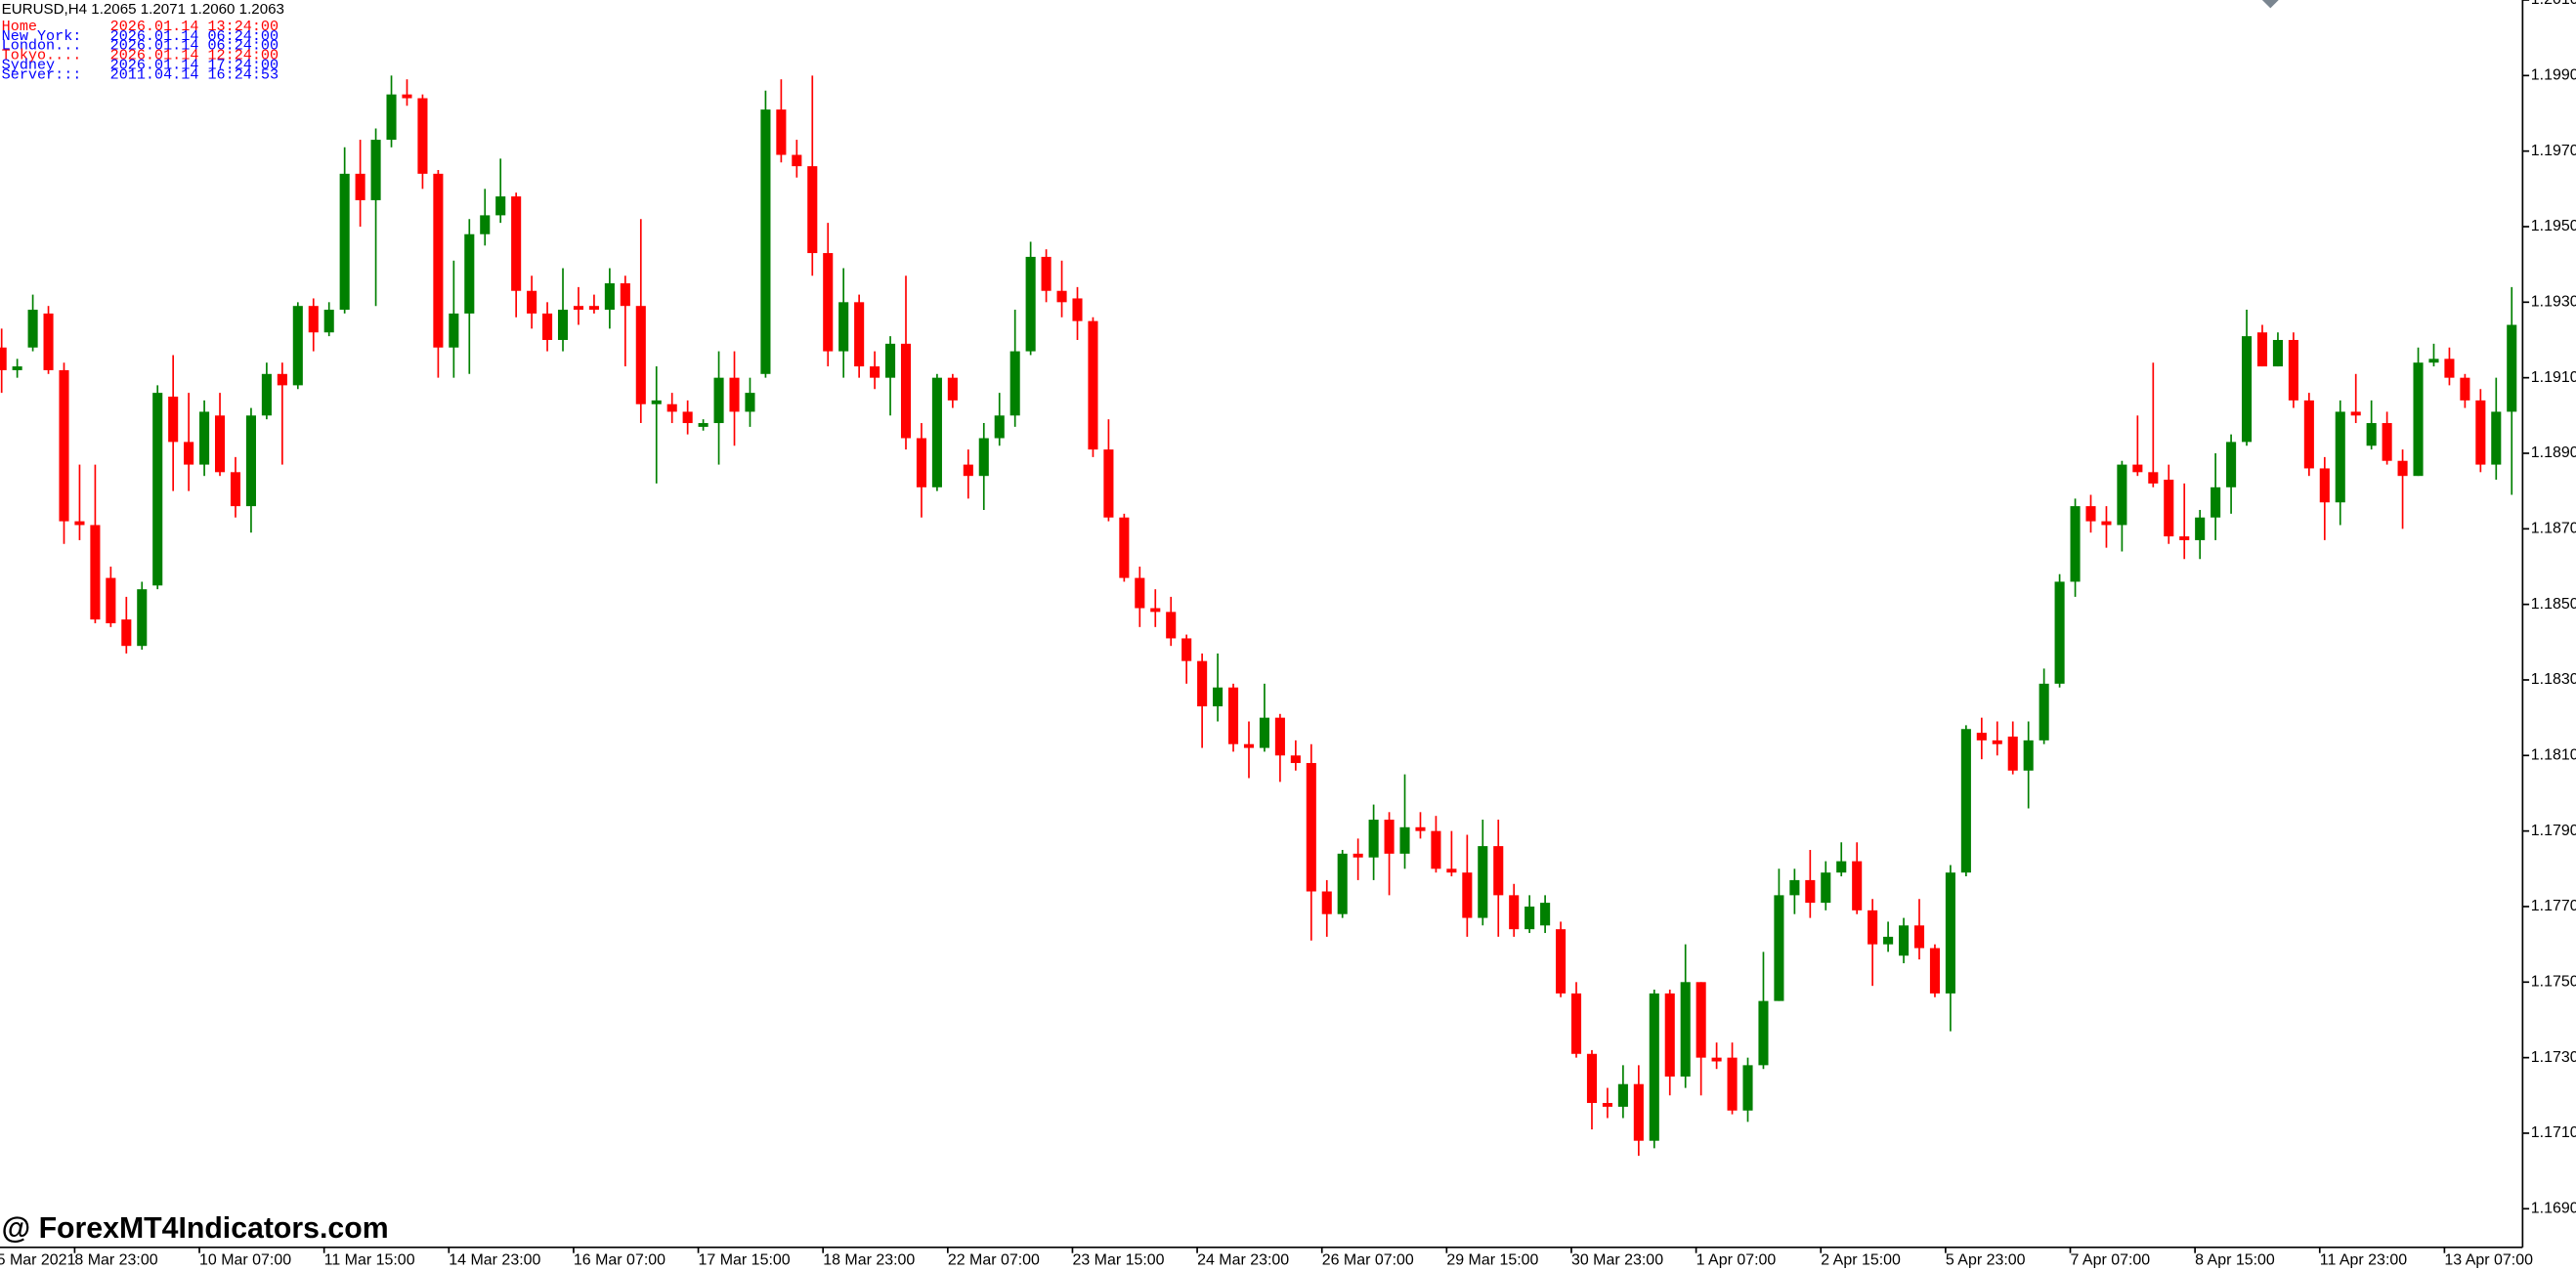 This screenshot has width=2576, height=1270. What do you see at coordinates (1492, 1259) in the screenshot?
I see `x-tick-label: 29 Mar 15:00` at bounding box center [1492, 1259].